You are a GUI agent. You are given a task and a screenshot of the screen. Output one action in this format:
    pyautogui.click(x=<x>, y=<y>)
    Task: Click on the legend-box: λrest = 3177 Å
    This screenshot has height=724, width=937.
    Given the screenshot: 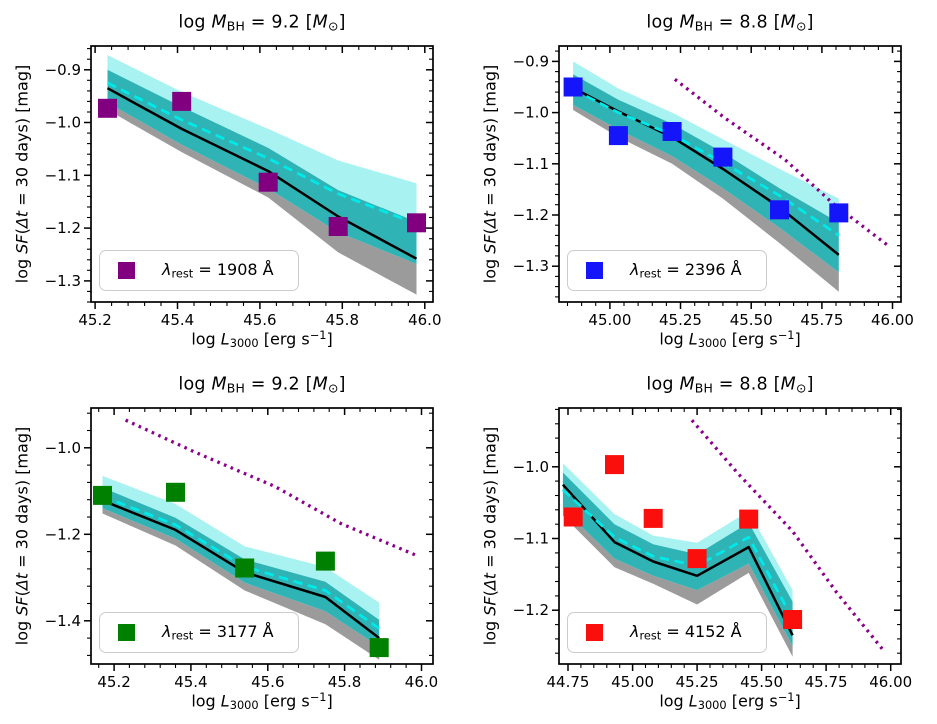 What is the action you would take?
    pyautogui.click(x=199, y=632)
    